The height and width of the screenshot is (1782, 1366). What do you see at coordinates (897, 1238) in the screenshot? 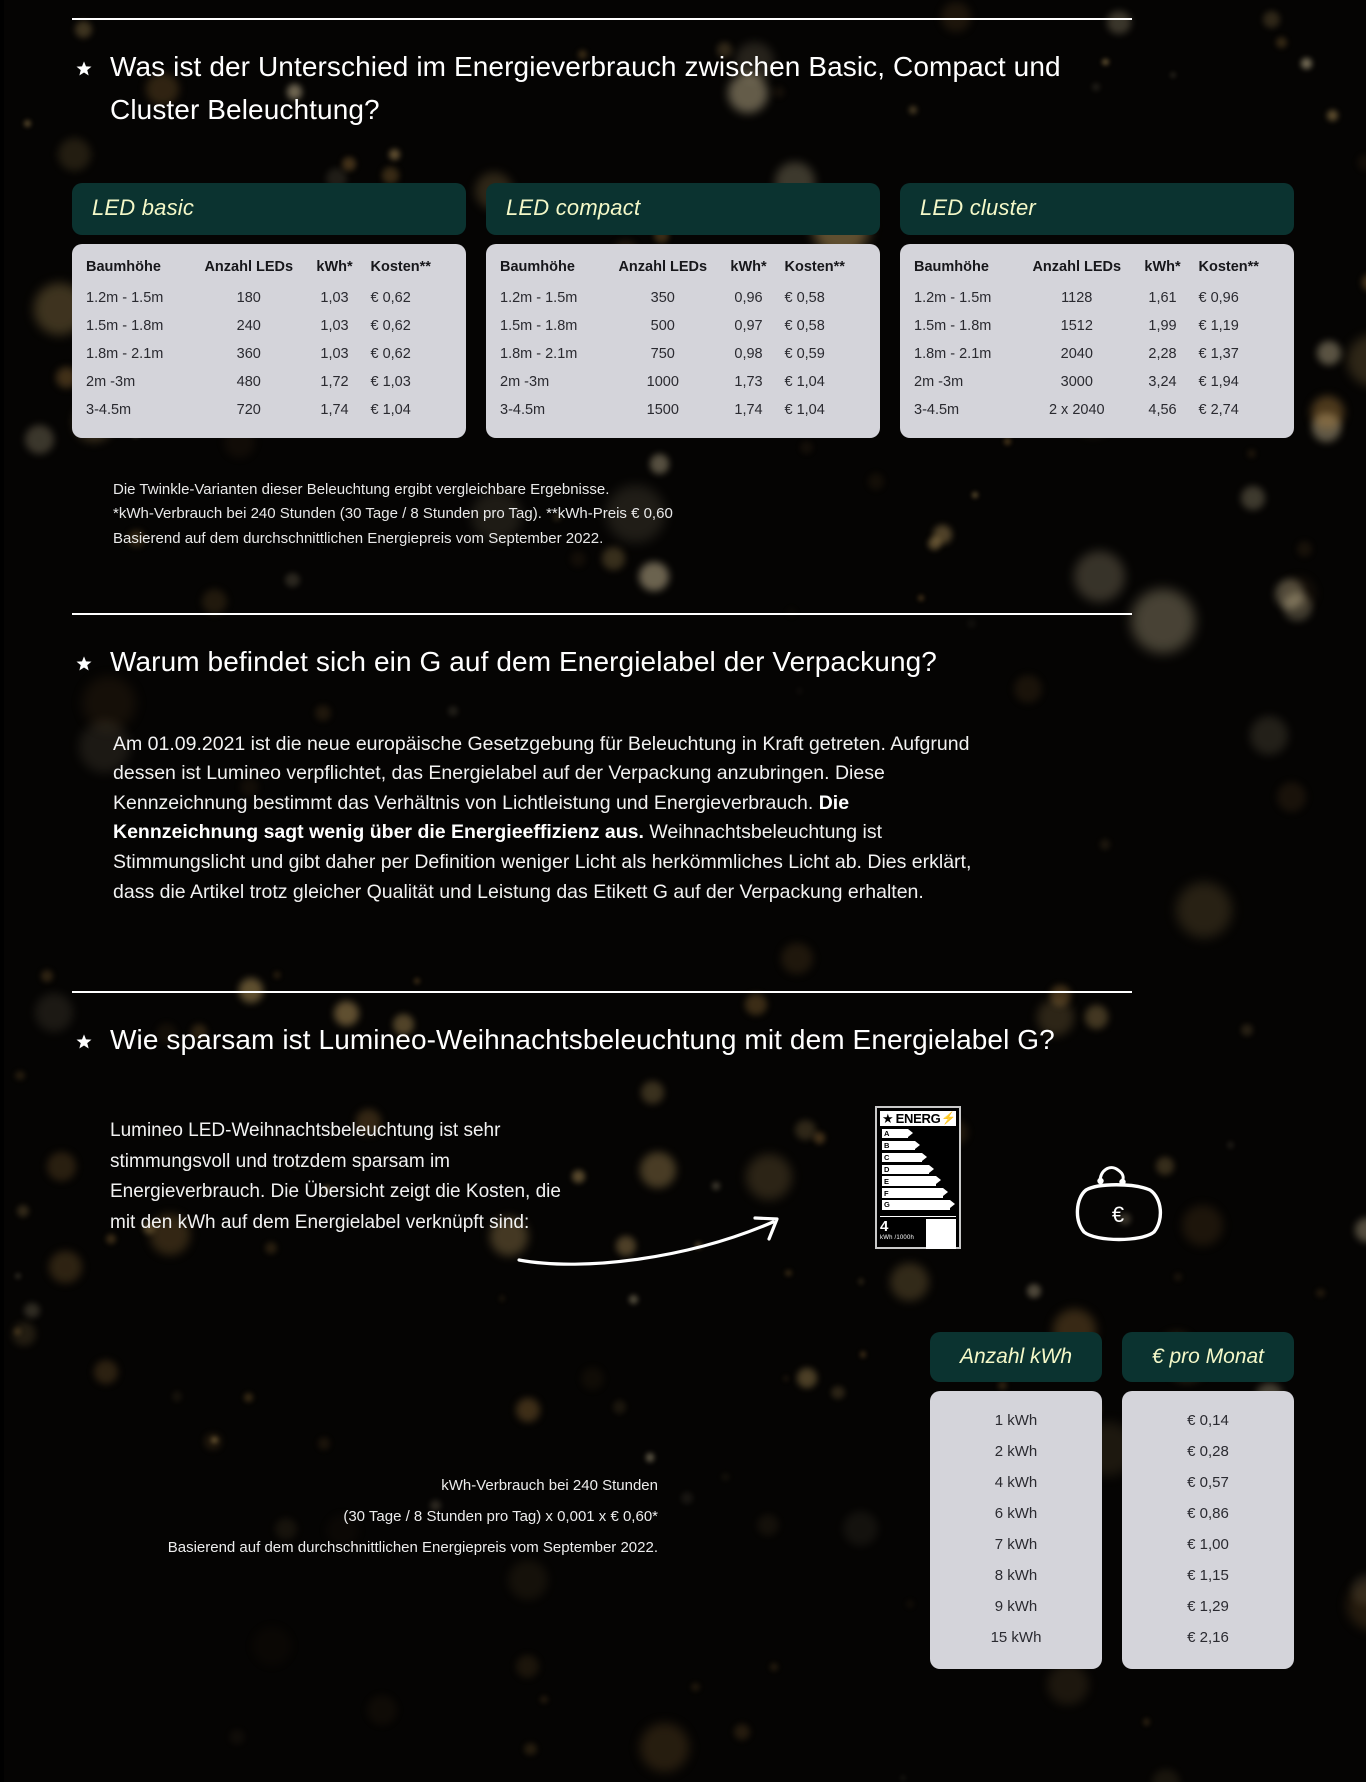
I see `energy-label-unit: kWh /1000h` at bounding box center [897, 1238].